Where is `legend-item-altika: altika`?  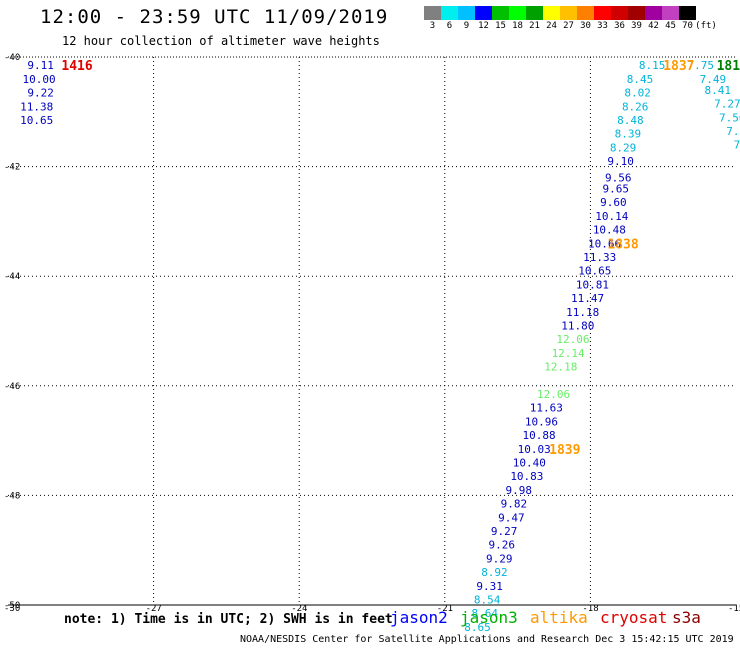
legend-item-altika: altika is located at coordinates (559, 617).